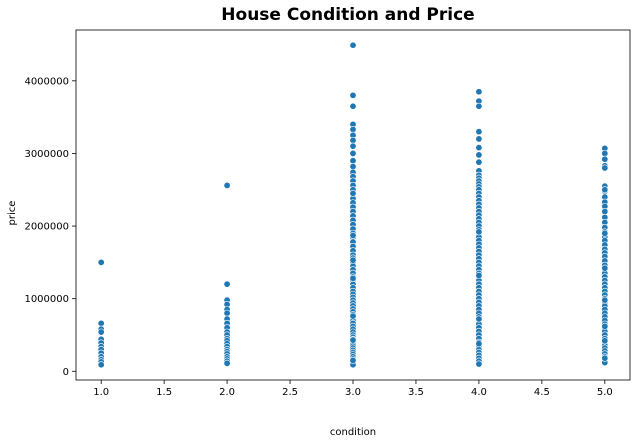 This screenshot has height=443, width=637. I want to click on x-tick-label: 2.0, so click(227, 392).